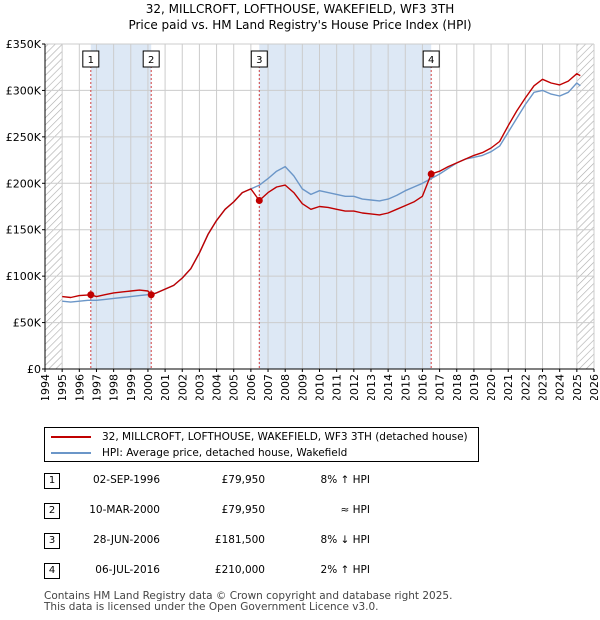 The width and height of the screenshot is (600, 620). Describe the element at coordinates (27, 323) in the screenshot. I see `y-tick-label: £50K` at that location.